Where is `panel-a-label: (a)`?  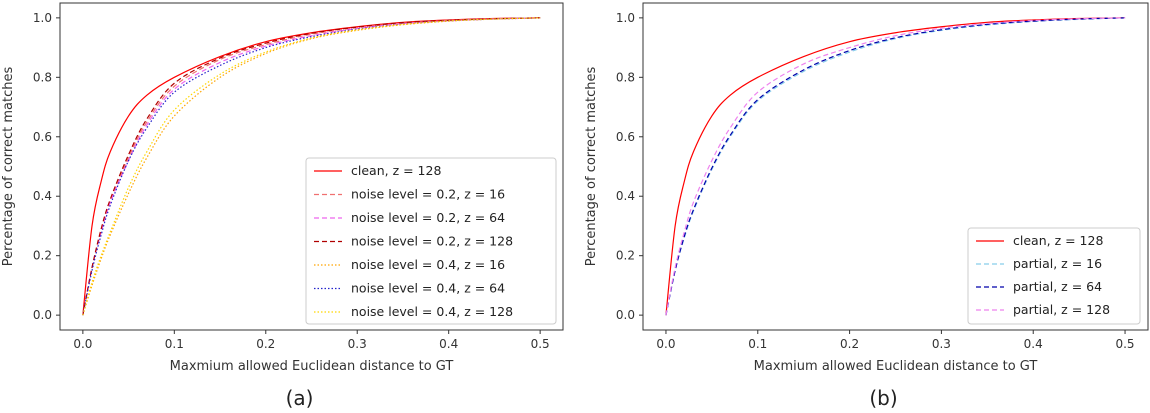 panel-a-label: (a) is located at coordinates (300, 398).